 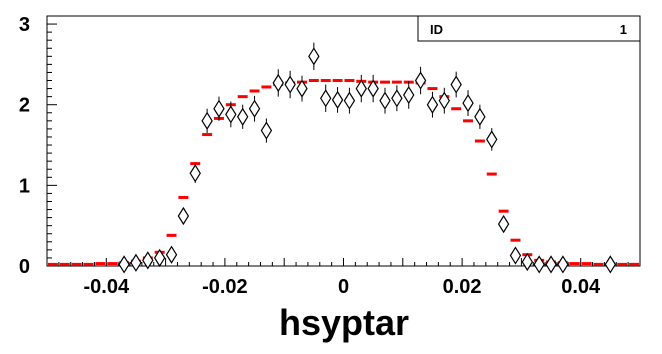 What do you see at coordinates (107, 287) in the screenshot?
I see `x-tick-label: -0.04` at bounding box center [107, 287].